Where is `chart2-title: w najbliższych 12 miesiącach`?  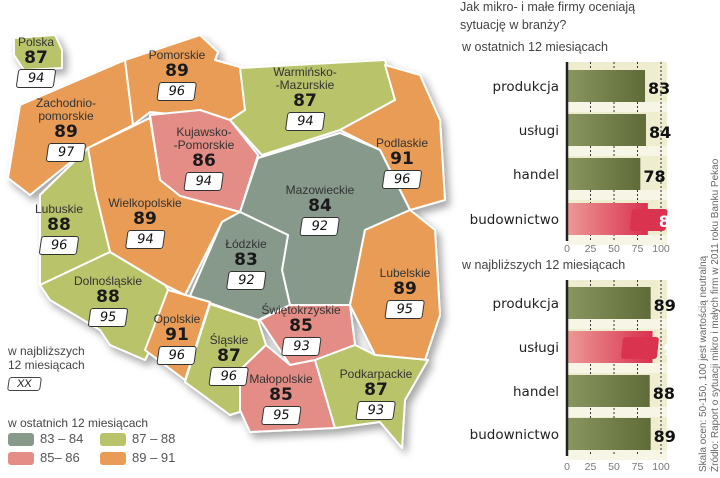 chart2-title: w najbliższych 12 miesiącach is located at coordinates (544, 265).